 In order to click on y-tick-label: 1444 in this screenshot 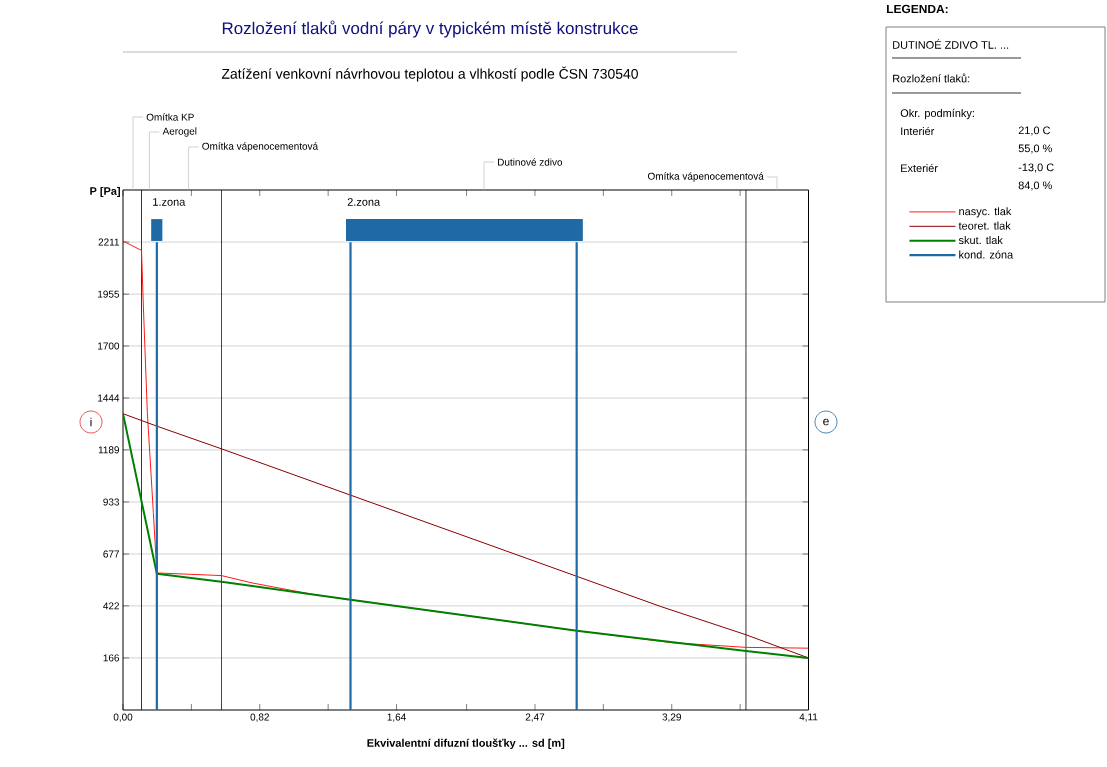, I will do `click(109, 398)`.